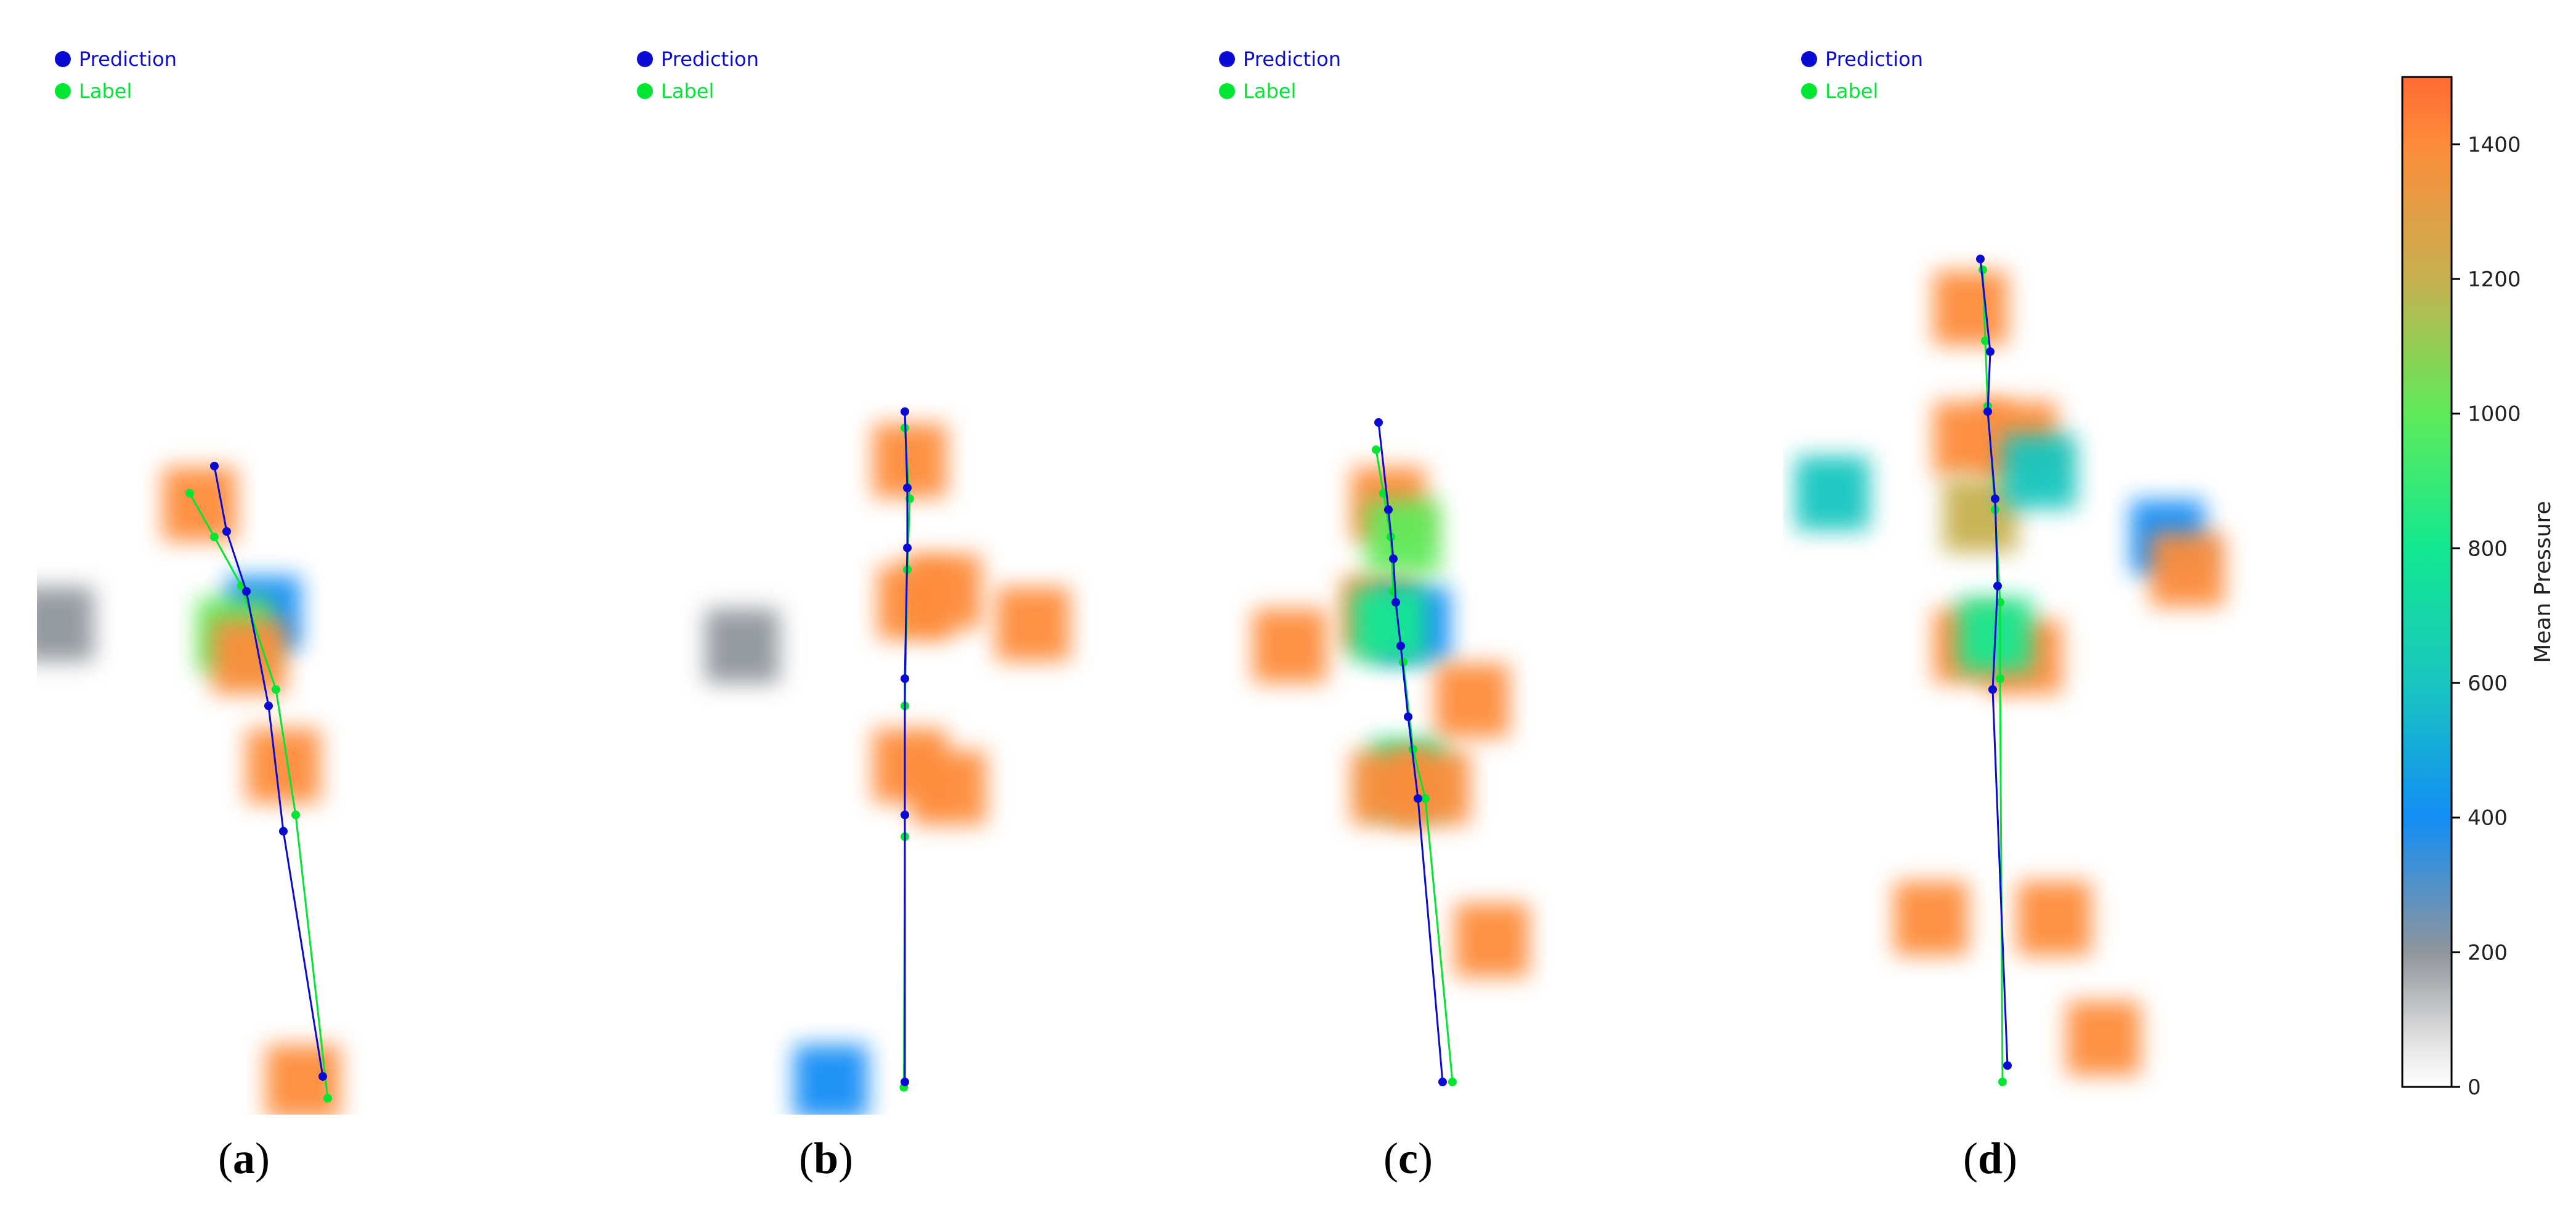 The image size is (2576, 1207). What do you see at coordinates (2488, 683) in the screenshot?
I see `colorbar-tick-label: 600` at bounding box center [2488, 683].